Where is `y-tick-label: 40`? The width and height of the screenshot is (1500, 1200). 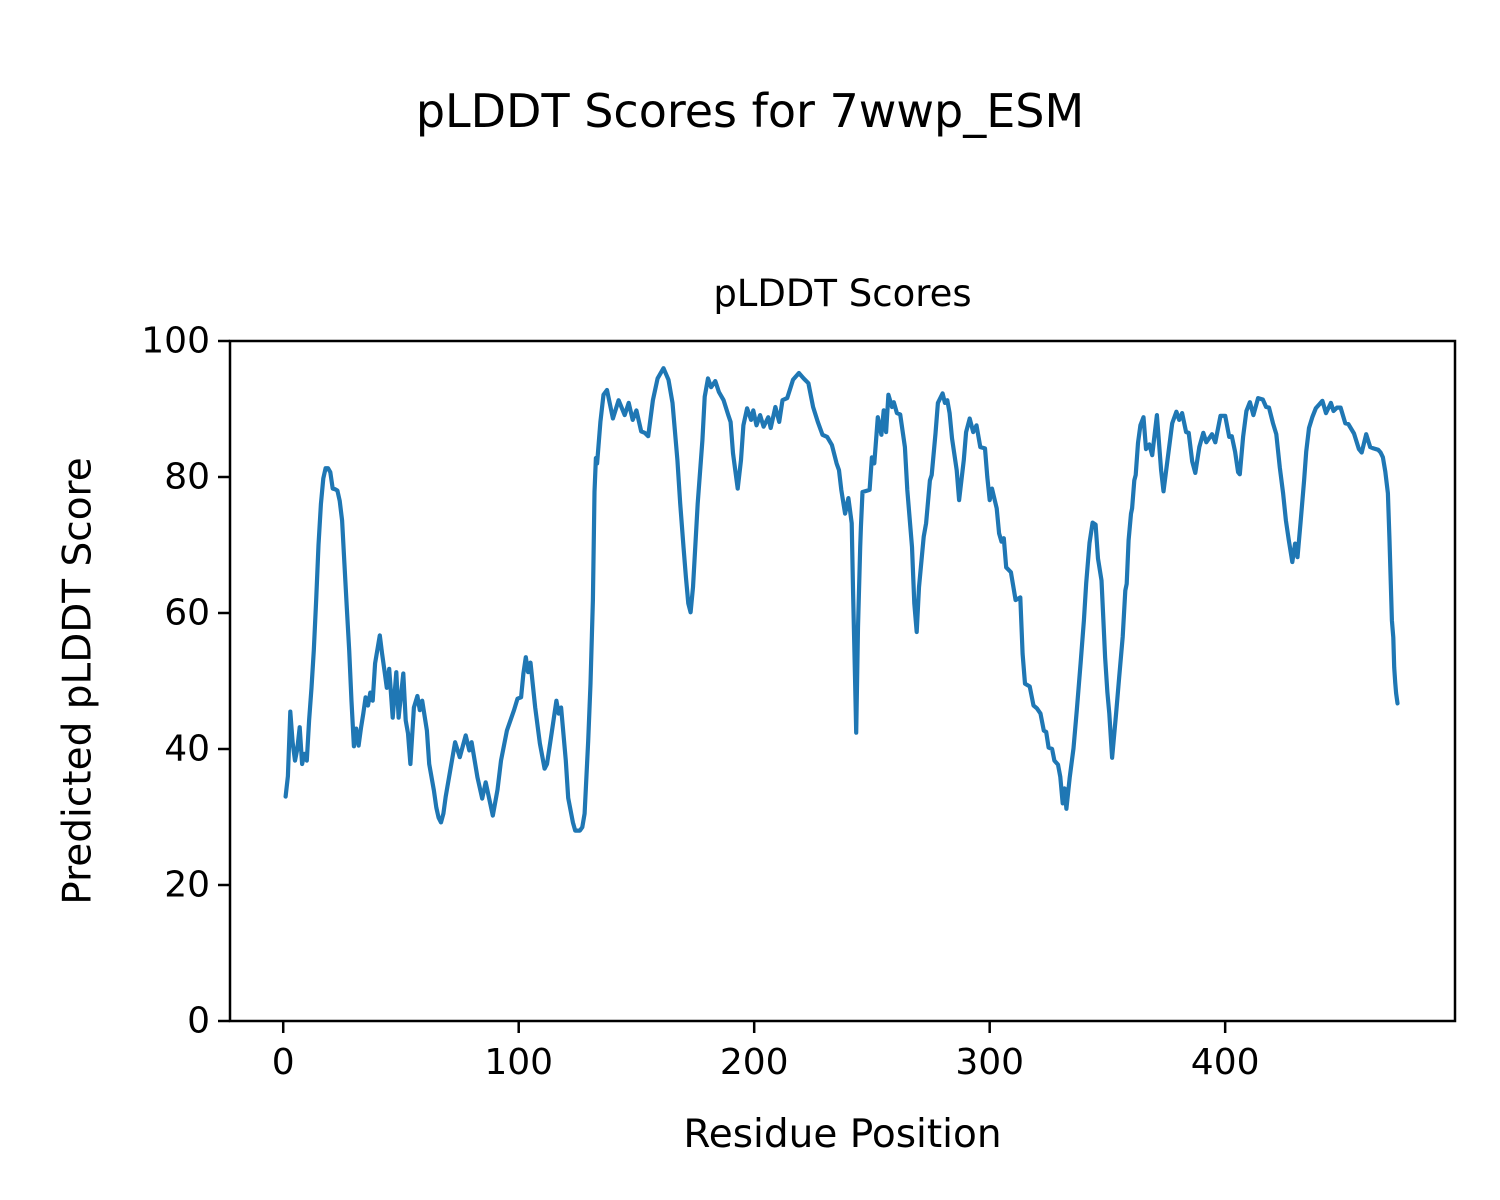 y-tick-label: 40 is located at coordinates (187, 749).